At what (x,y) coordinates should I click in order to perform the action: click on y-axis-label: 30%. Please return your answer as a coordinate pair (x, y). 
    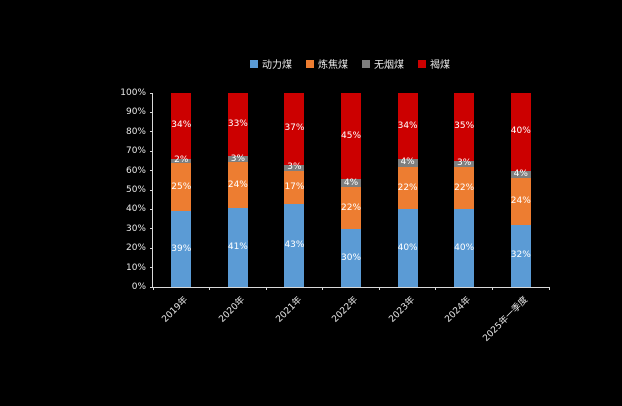
    Looking at the image, I should click on (135, 228).